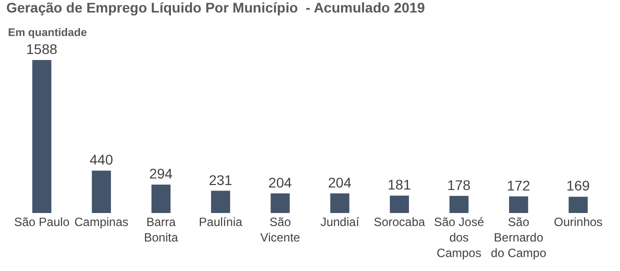 The width and height of the screenshot is (620, 271). Describe the element at coordinates (518, 185) in the screenshot. I see `data-label: 172` at that location.